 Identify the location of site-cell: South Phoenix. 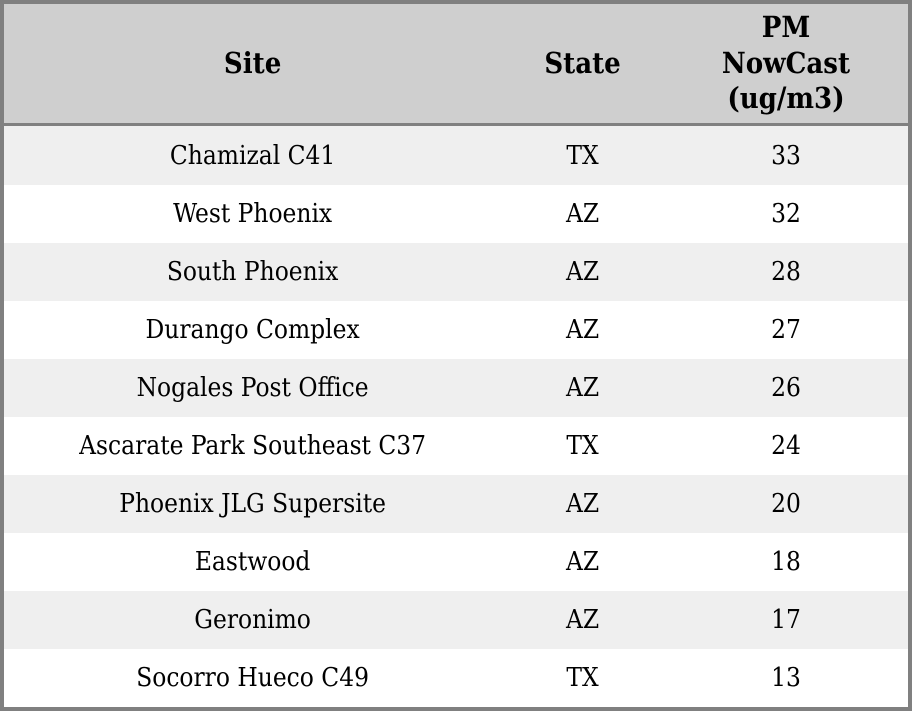
(252, 272).